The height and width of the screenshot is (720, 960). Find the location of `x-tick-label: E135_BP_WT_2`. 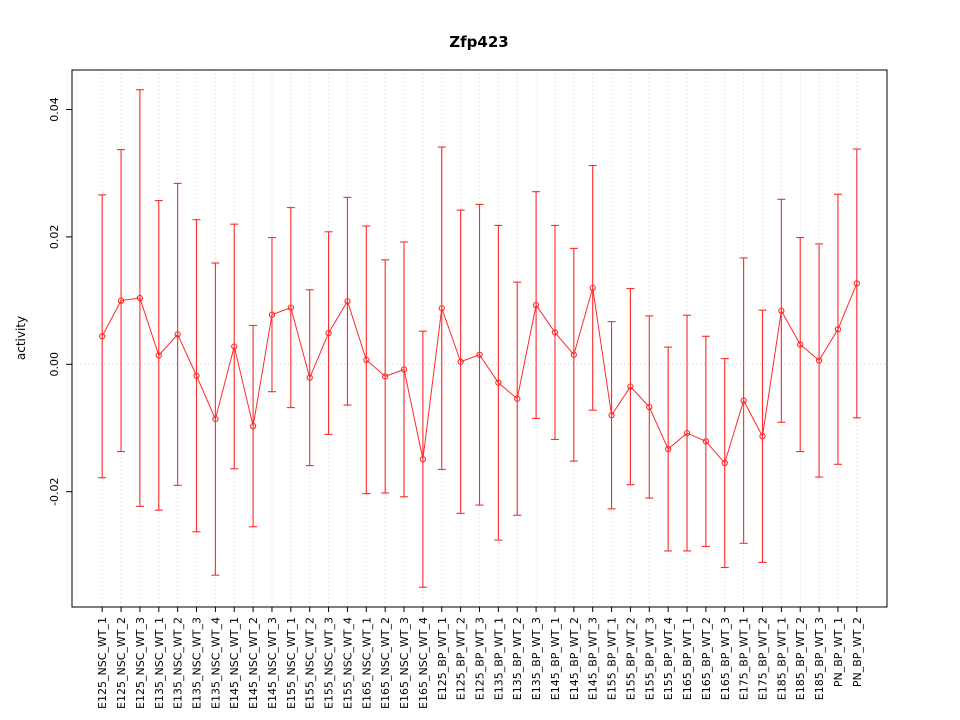

x-tick-label: E135_BP_WT_2 is located at coordinates (517, 658).